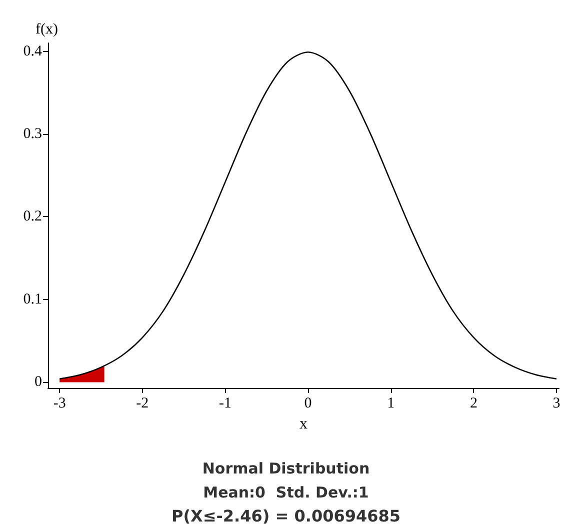  What do you see at coordinates (474, 404) in the screenshot?
I see `x-tick-label: 2` at bounding box center [474, 404].